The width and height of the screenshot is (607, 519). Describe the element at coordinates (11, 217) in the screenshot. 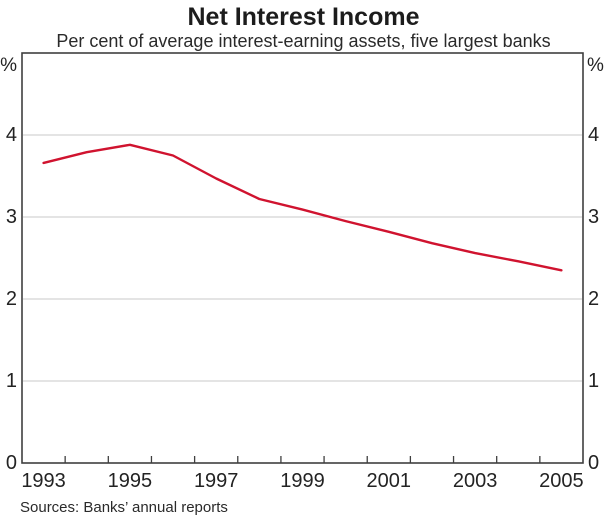

I see `y-axis-label-left: 3` at that location.